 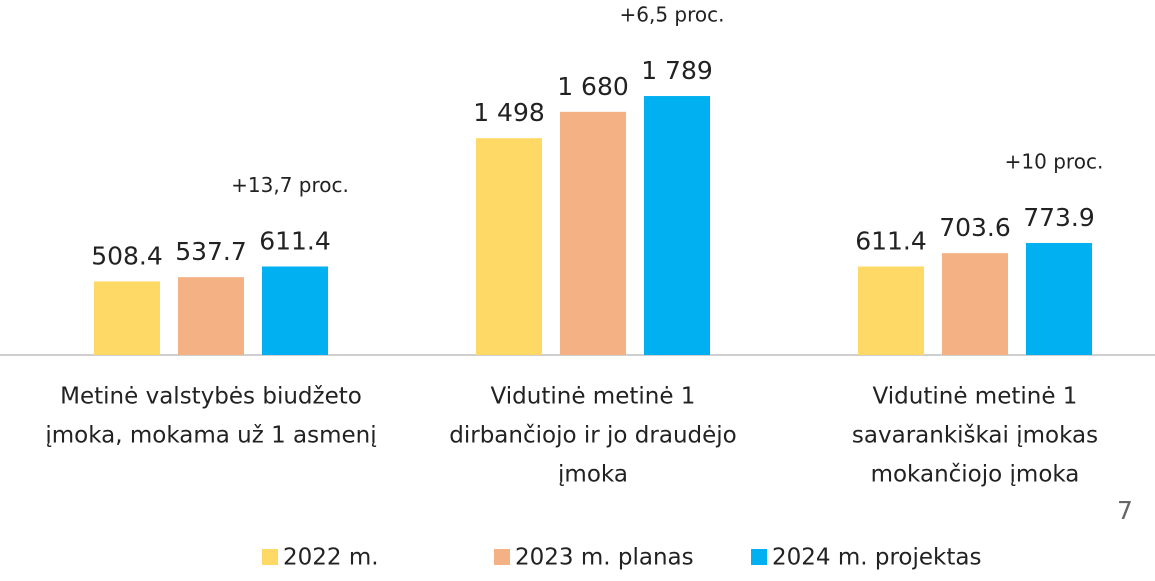 What do you see at coordinates (331, 558) in the screenshot?
I see `legend-label: 2022 m.` at bounding box center [331, 558].